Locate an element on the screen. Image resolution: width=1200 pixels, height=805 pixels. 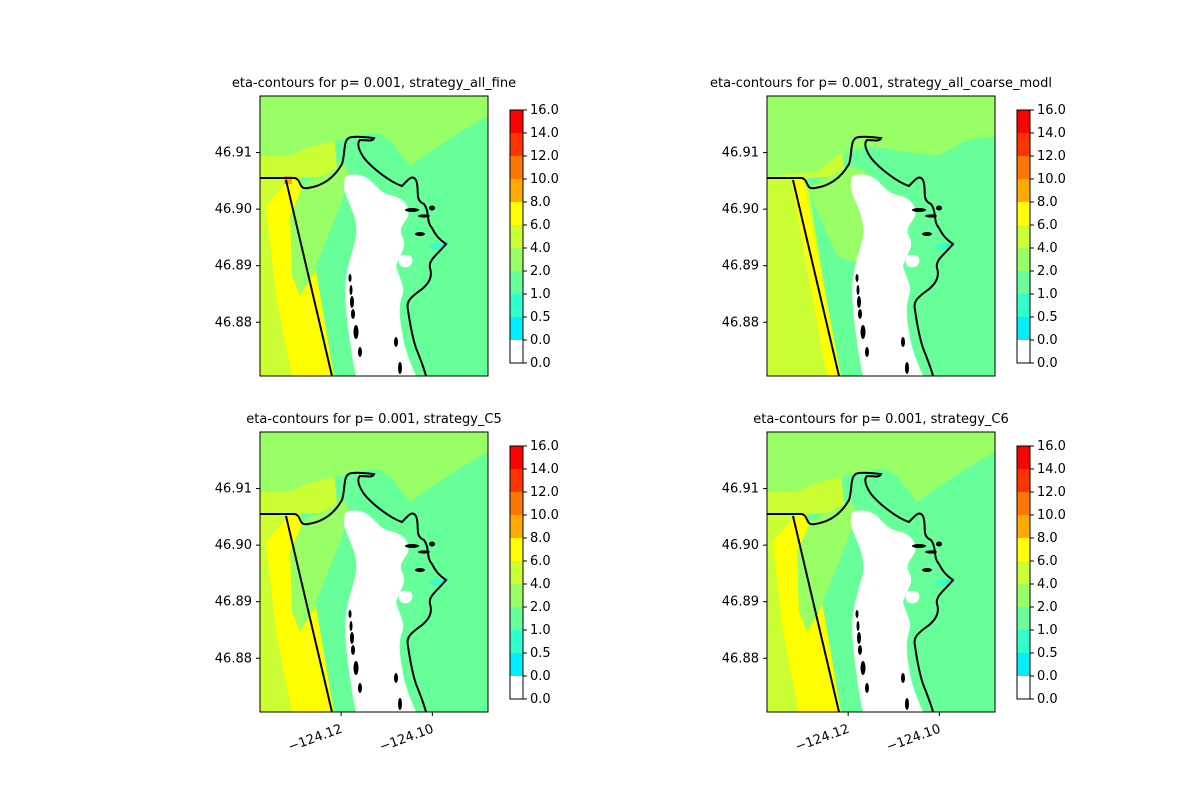
colorbar-tick-label: 8.0 is located at coordinates (540, 202).